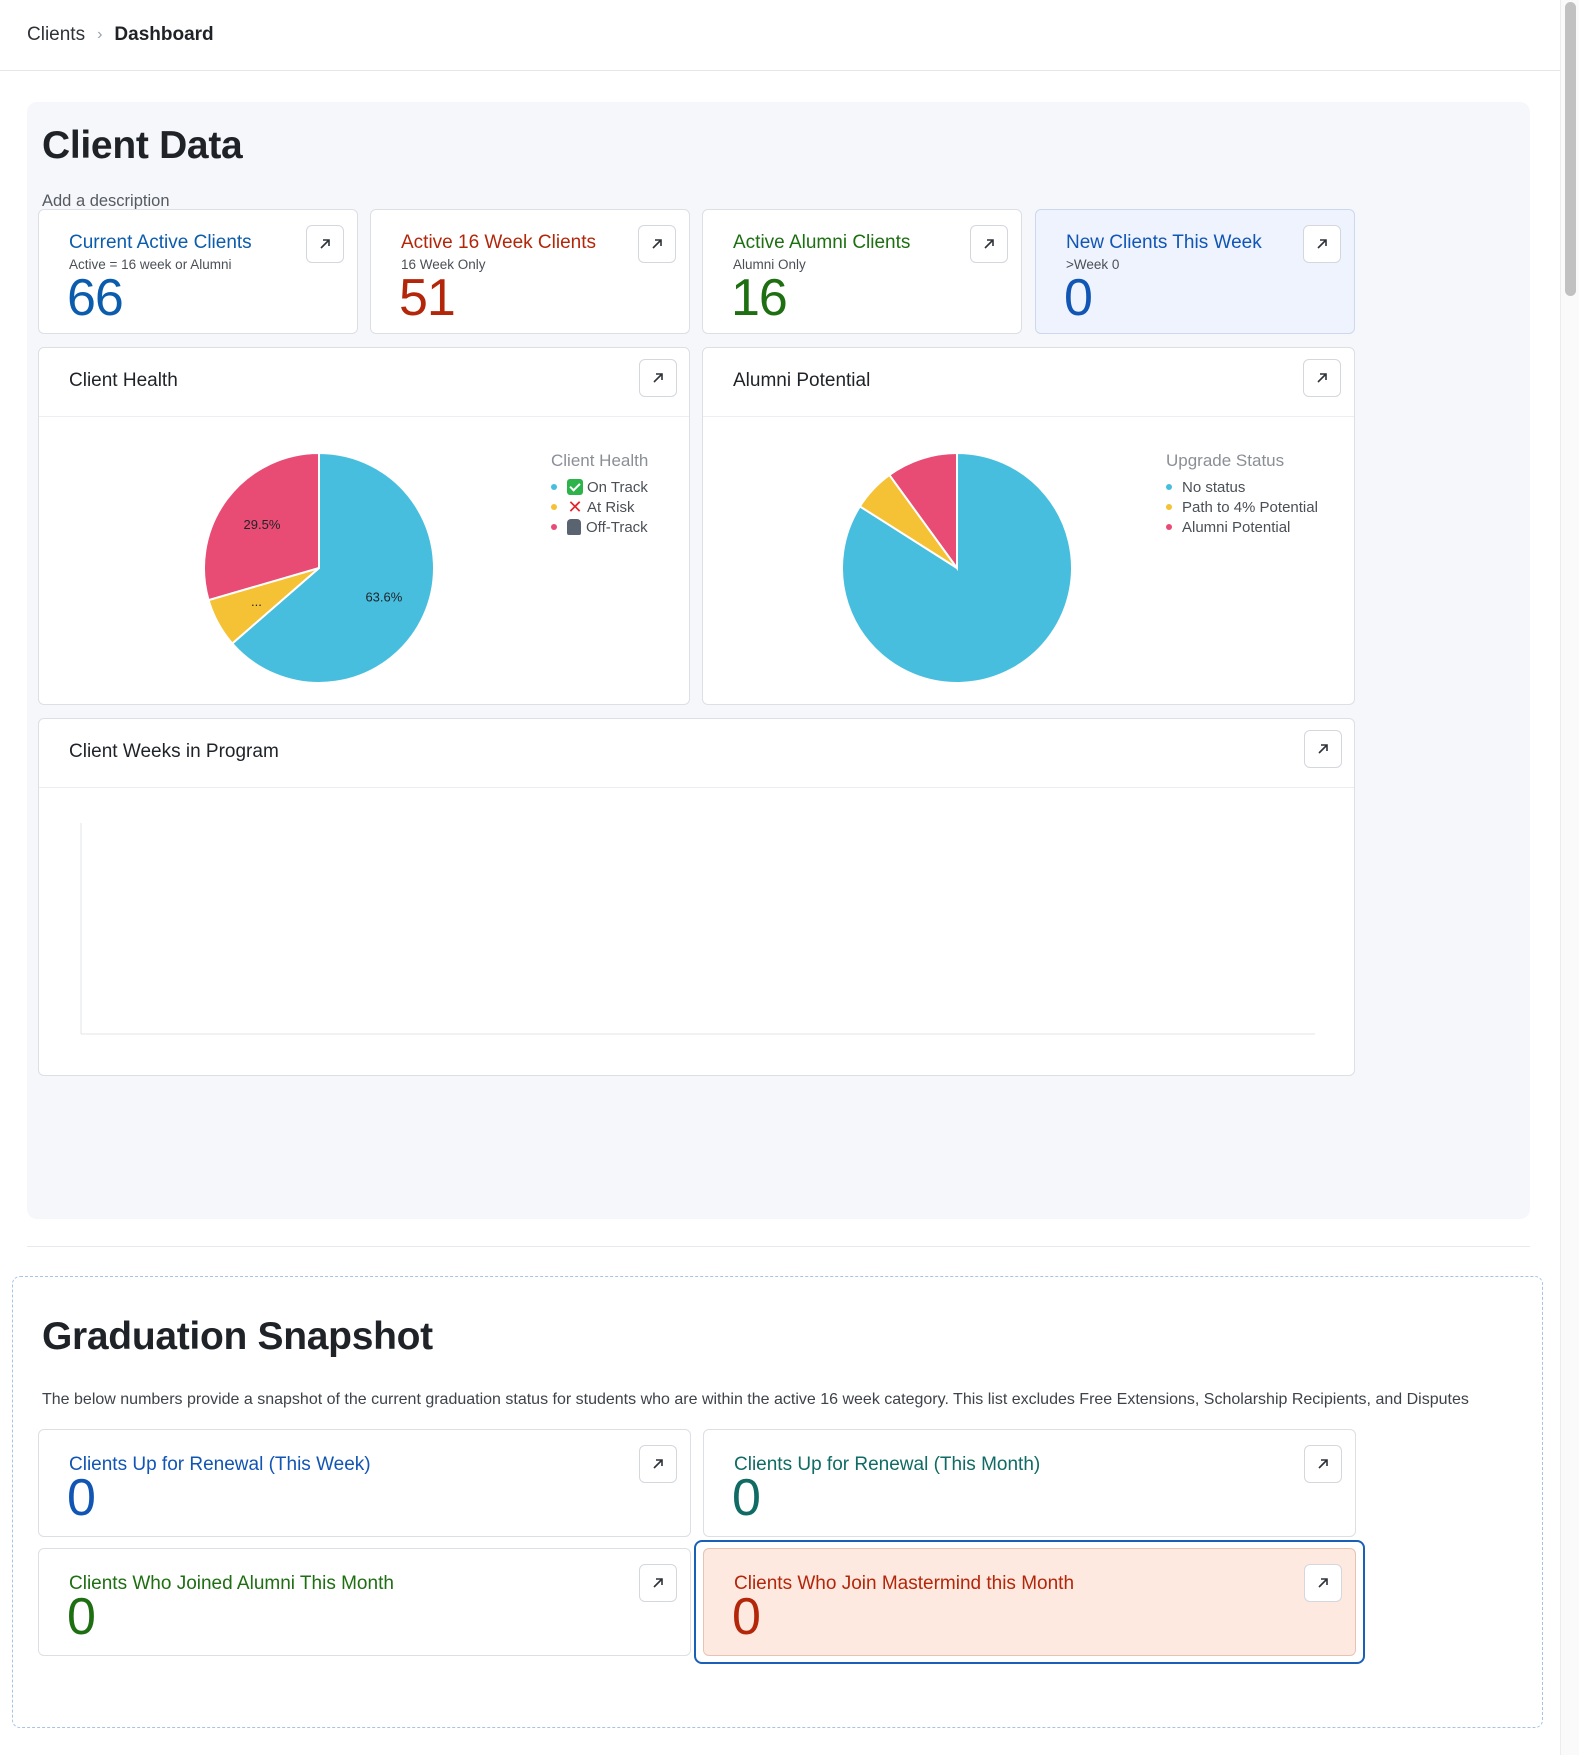 This screenshot has height=1755, width=1579. I want to click on breadcrumb-current: Dashboard, so click(164, 34).